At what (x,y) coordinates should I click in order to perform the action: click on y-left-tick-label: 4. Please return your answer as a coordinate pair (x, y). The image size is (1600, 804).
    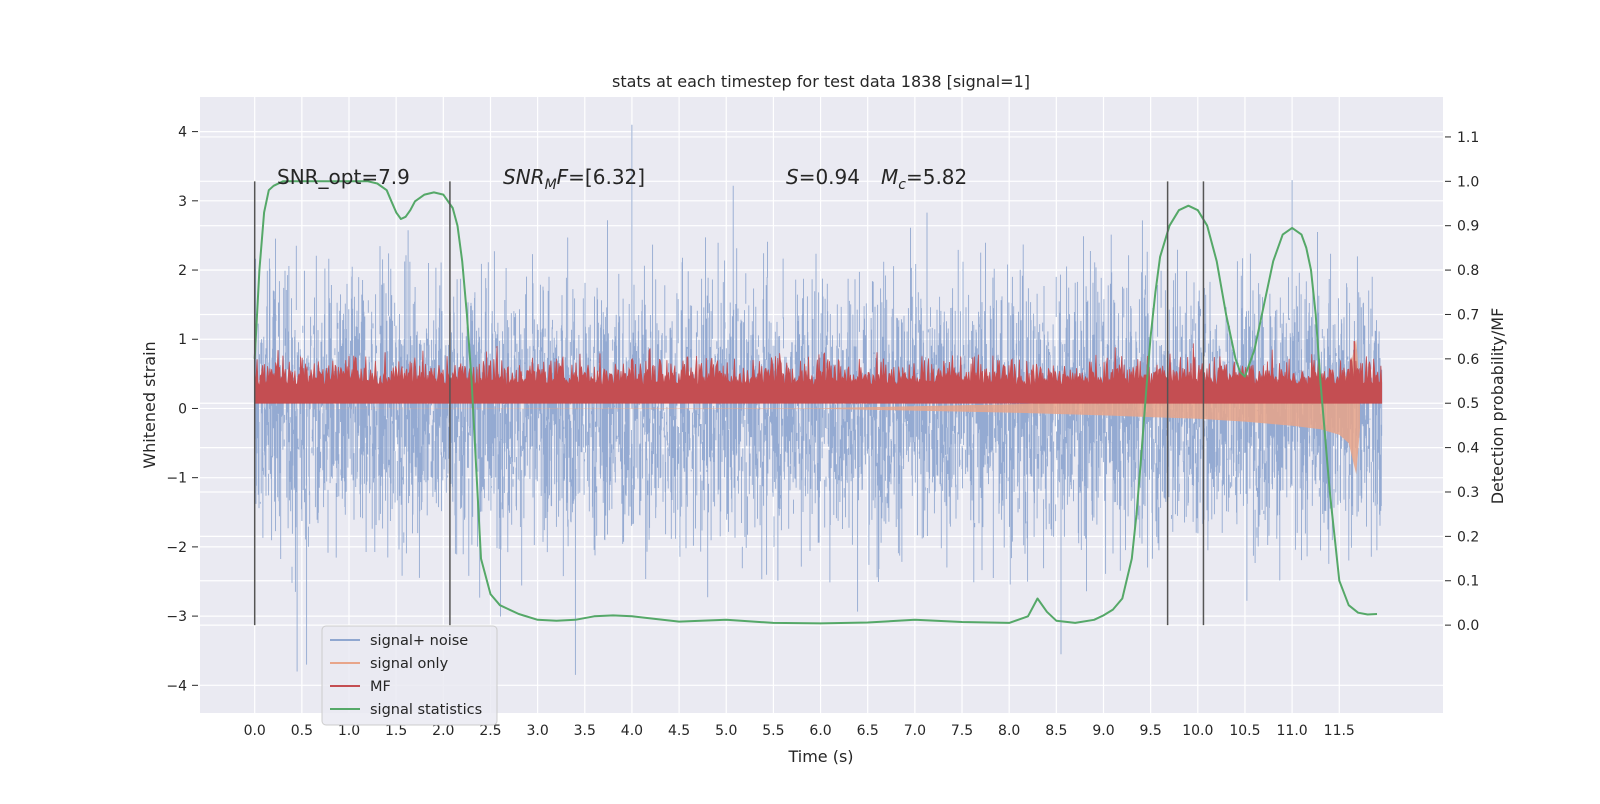
    Looking at the image, I should click on (182, 133).